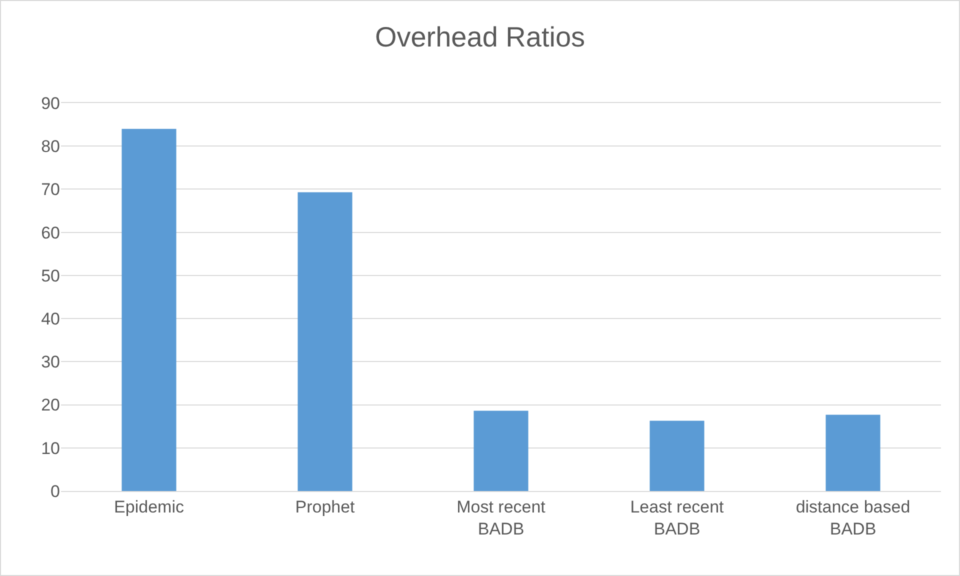 The width and height of the screenshot is (960, 576). Describe the element at coordinates (149, 506) in the screenshot. I see `x-tick-label: Epidemic` at that location.